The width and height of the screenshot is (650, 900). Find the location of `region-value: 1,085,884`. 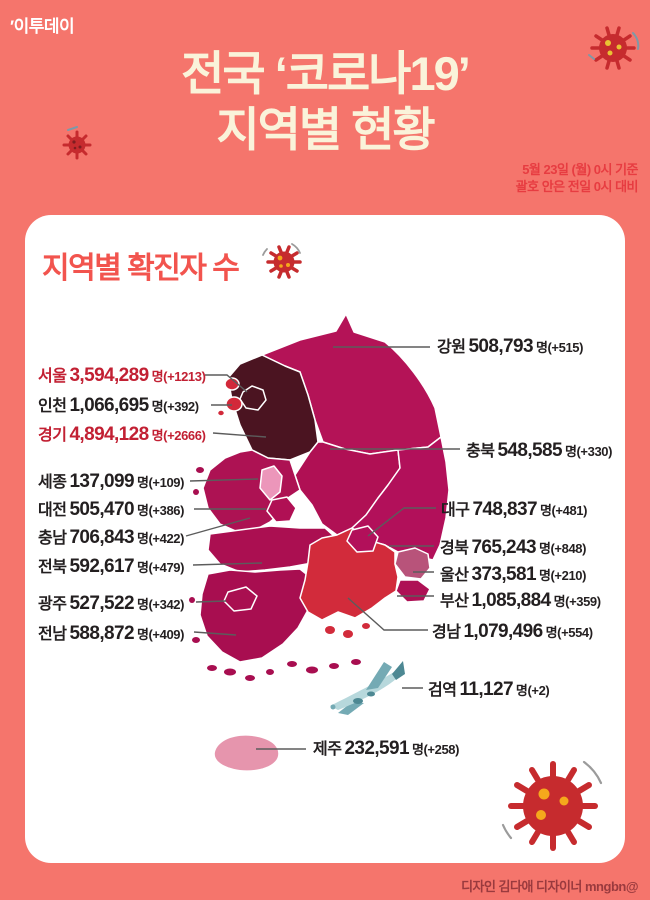

region-value: 1,085,884 is located at coordinates (511, 600).